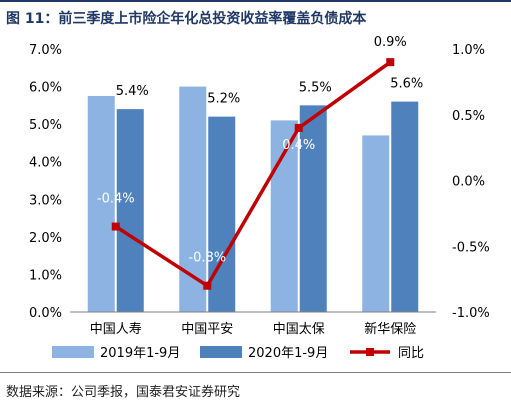  I want to click on y-right-tick-label: 1.0%, so click(468, 50).